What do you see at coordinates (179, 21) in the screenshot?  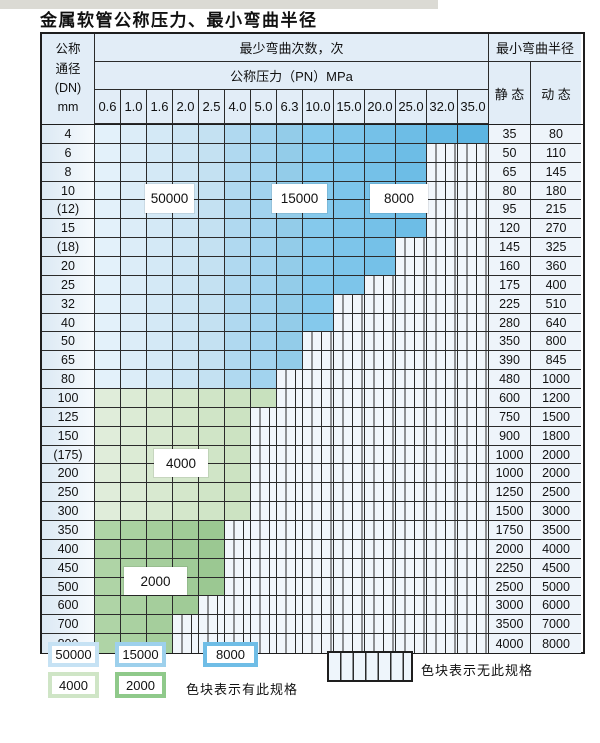 I see `page-title: 金属软管公称压力、最小弯曲半径` at bounding box center [179, 21].